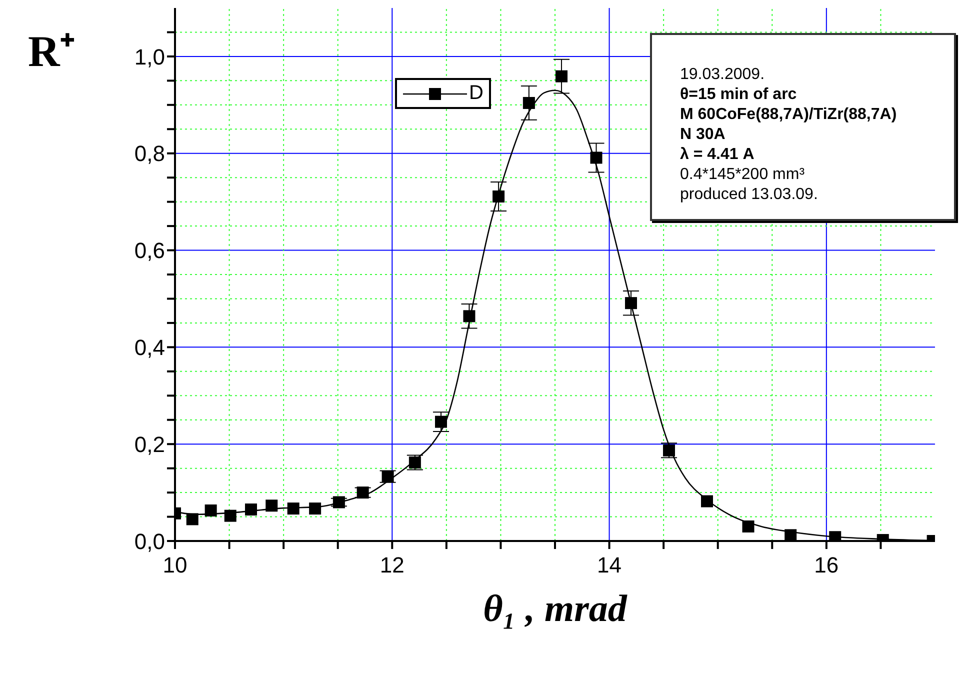 The image size is (961, 674). I want to click on y-tick-label: 0,2, so click(149, 444).